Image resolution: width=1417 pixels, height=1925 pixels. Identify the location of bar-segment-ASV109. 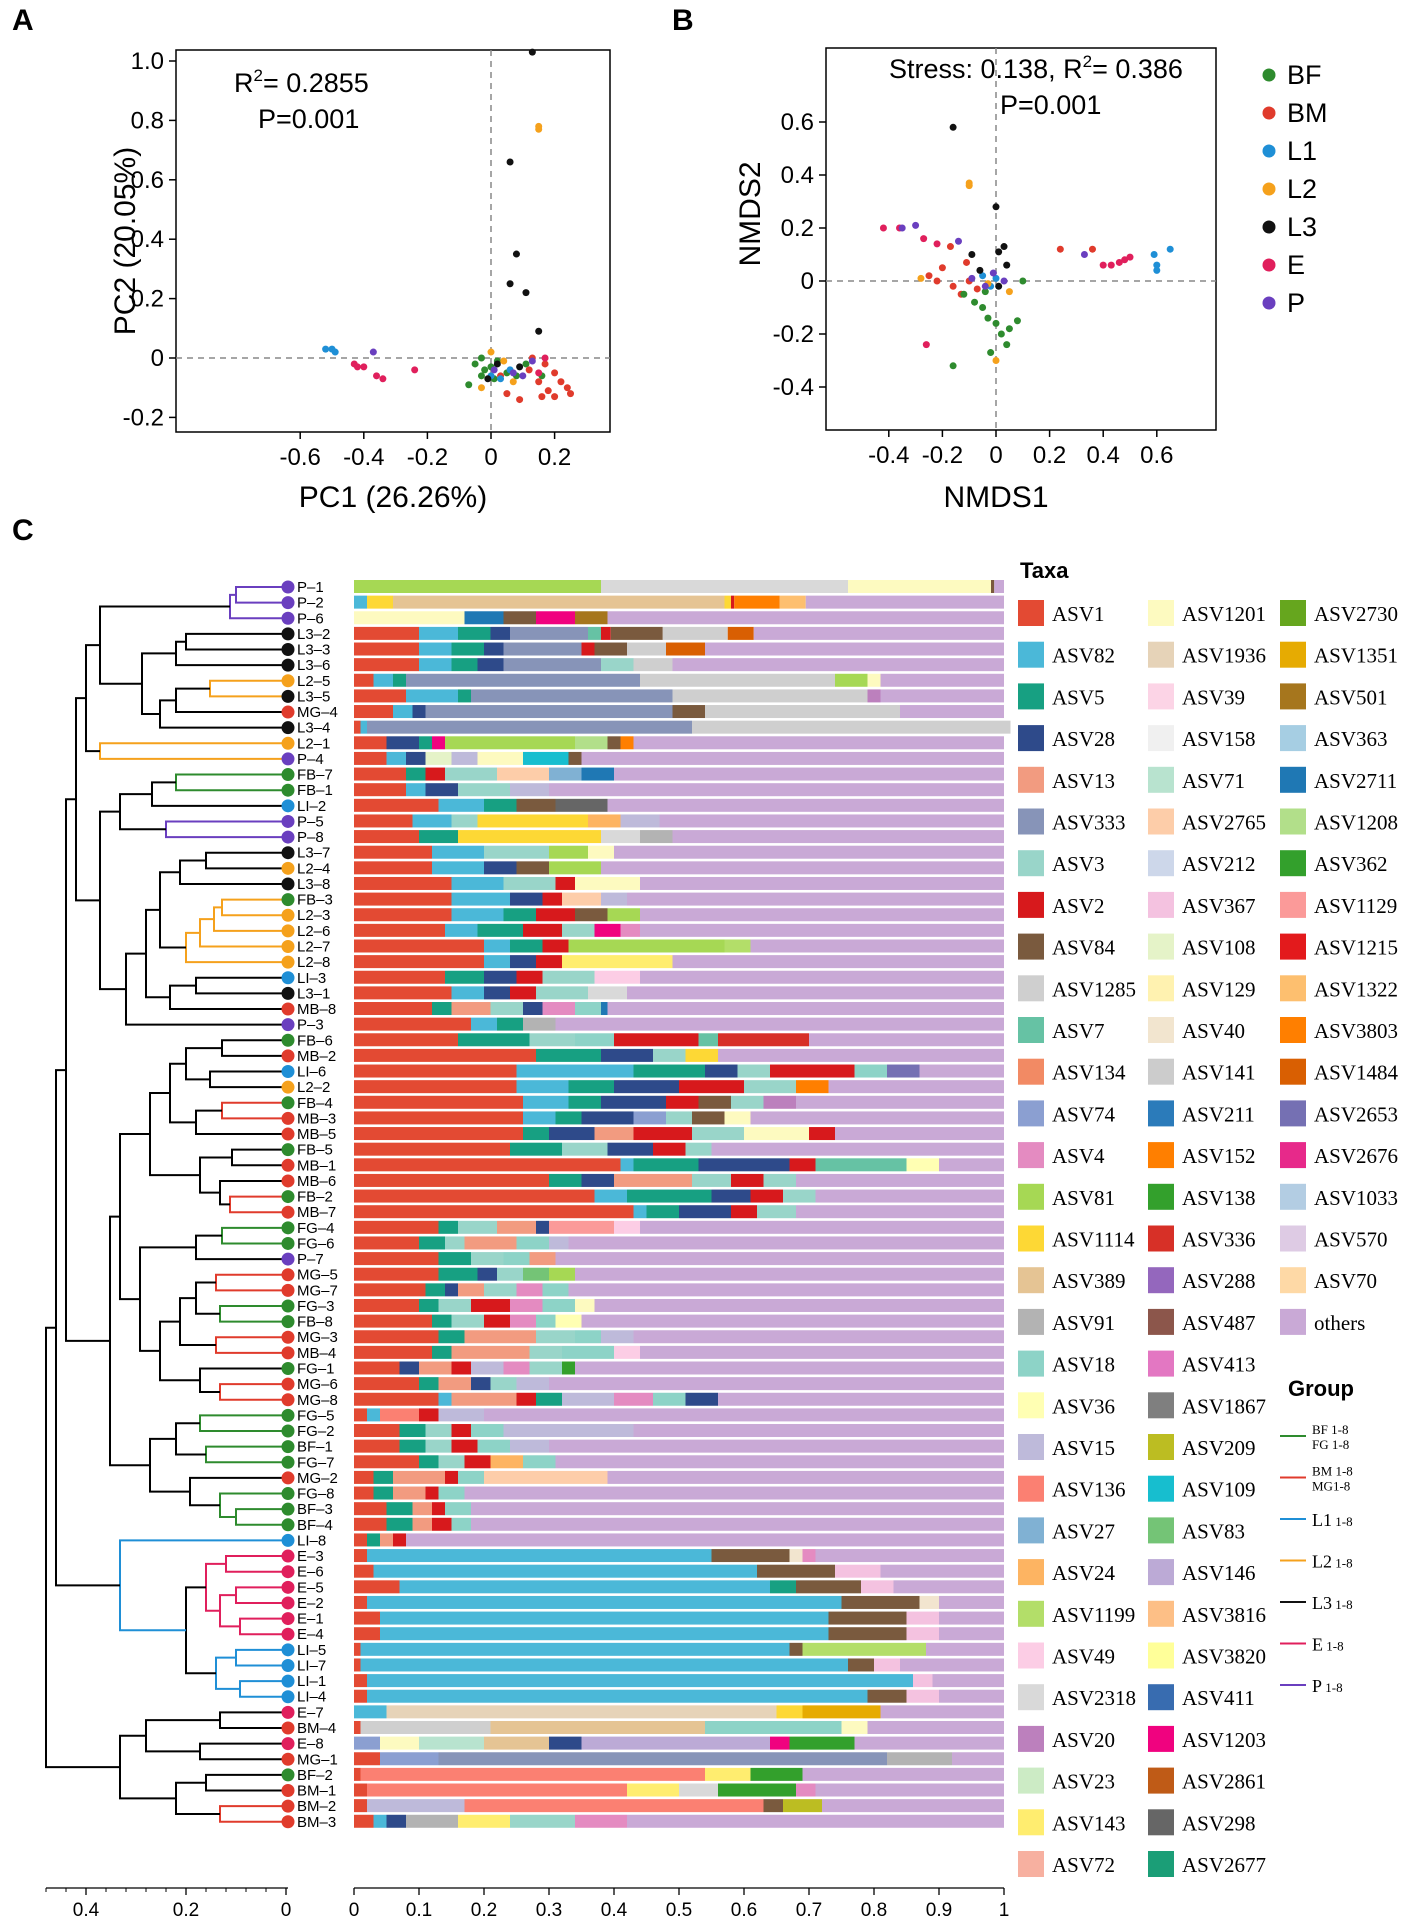
(546, 758).